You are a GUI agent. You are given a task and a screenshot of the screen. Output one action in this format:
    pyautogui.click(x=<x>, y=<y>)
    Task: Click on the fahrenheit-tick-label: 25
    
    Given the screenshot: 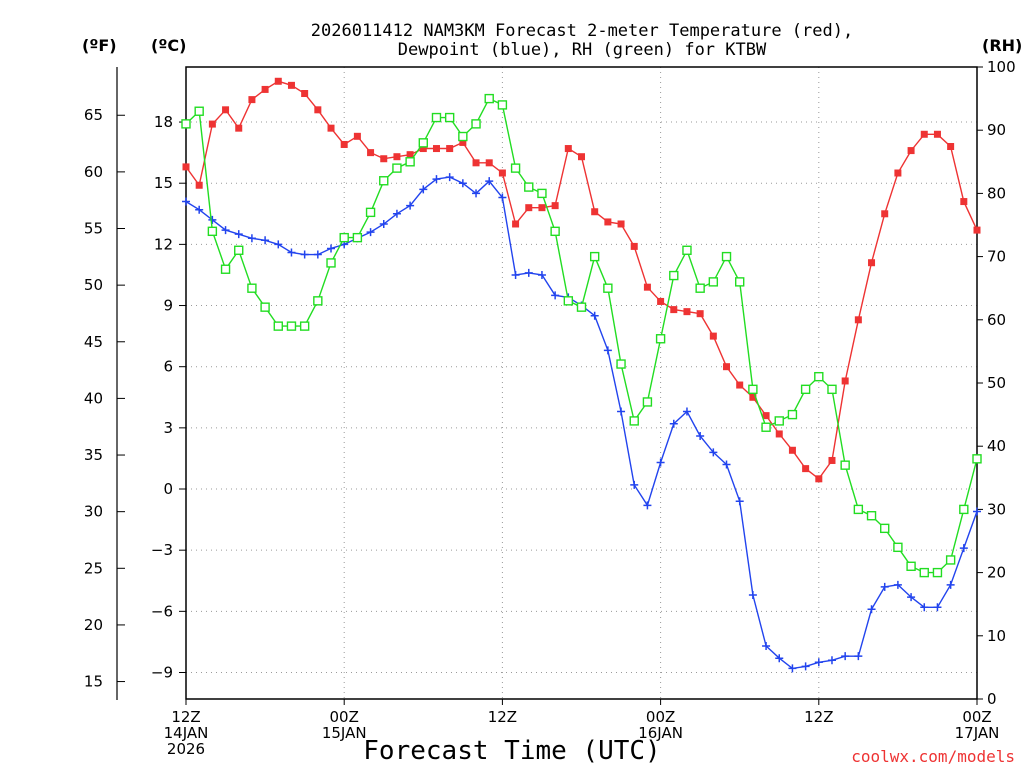 What is the action you would take?
    pyautogui.click(x=93, y=568)
    